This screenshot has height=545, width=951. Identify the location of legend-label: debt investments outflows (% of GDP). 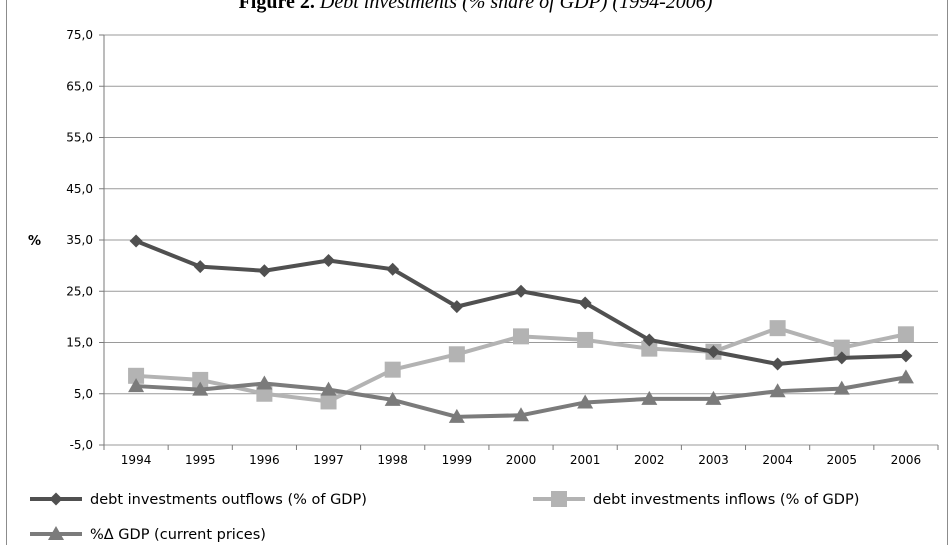
(228, 500).